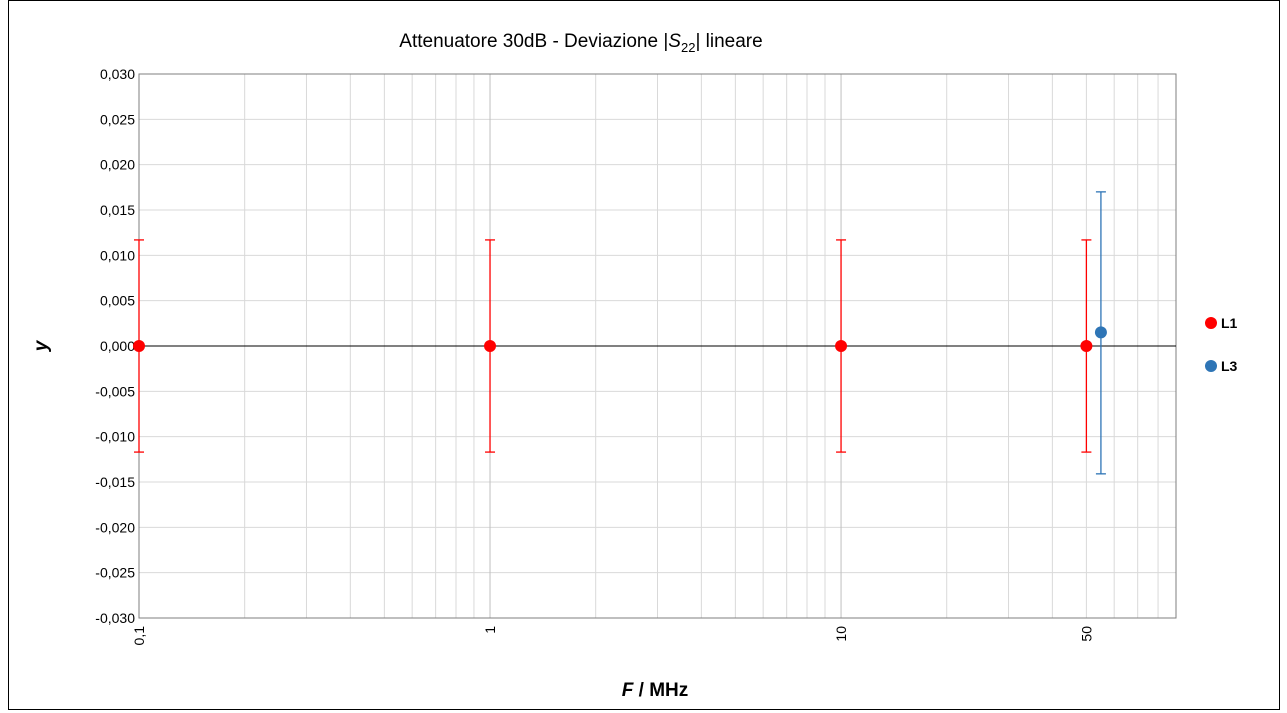 The image size is (1287, 713). I want to click on legend-marker-l3, so click(1211, 366).